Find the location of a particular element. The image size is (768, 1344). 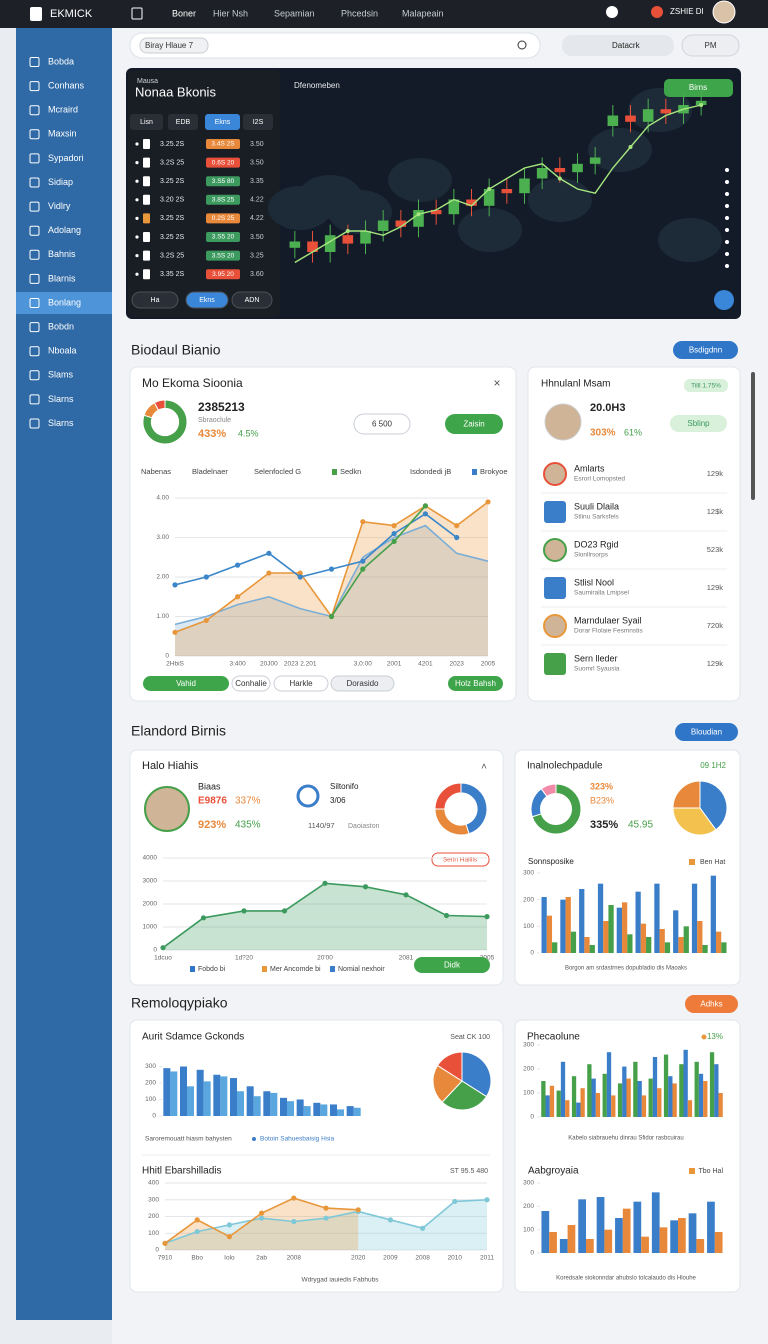

button-label: Dorasido is located at coordinates (362, 683).